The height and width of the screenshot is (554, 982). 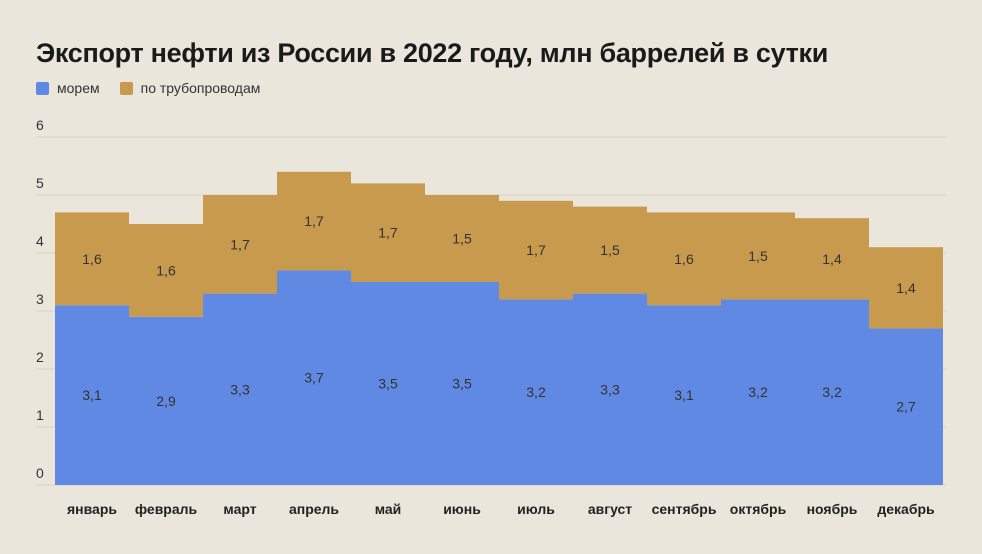 What do you see at coordinates (758, 509) in the screenshot?
I see `x-category-label: октябрь` at bounding box center [758, 509].